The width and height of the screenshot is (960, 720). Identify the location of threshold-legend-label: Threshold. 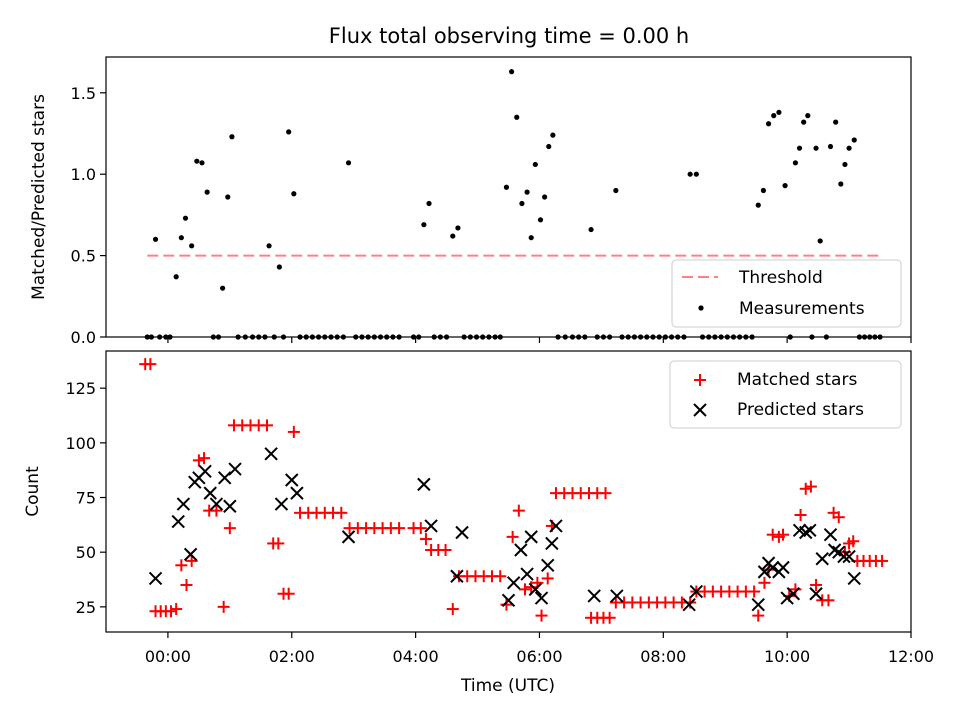
(780, 278).